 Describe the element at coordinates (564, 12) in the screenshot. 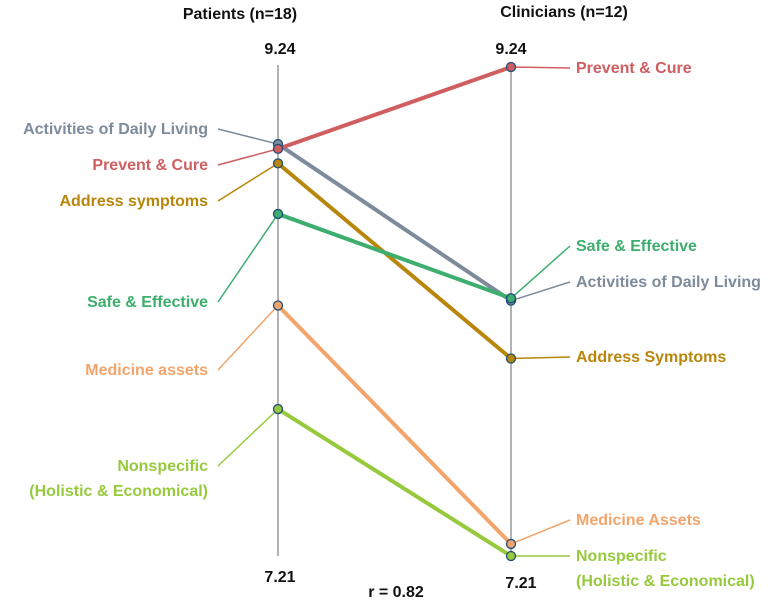

I see `clinicians-header: Clinicians (n=12)` at that location.